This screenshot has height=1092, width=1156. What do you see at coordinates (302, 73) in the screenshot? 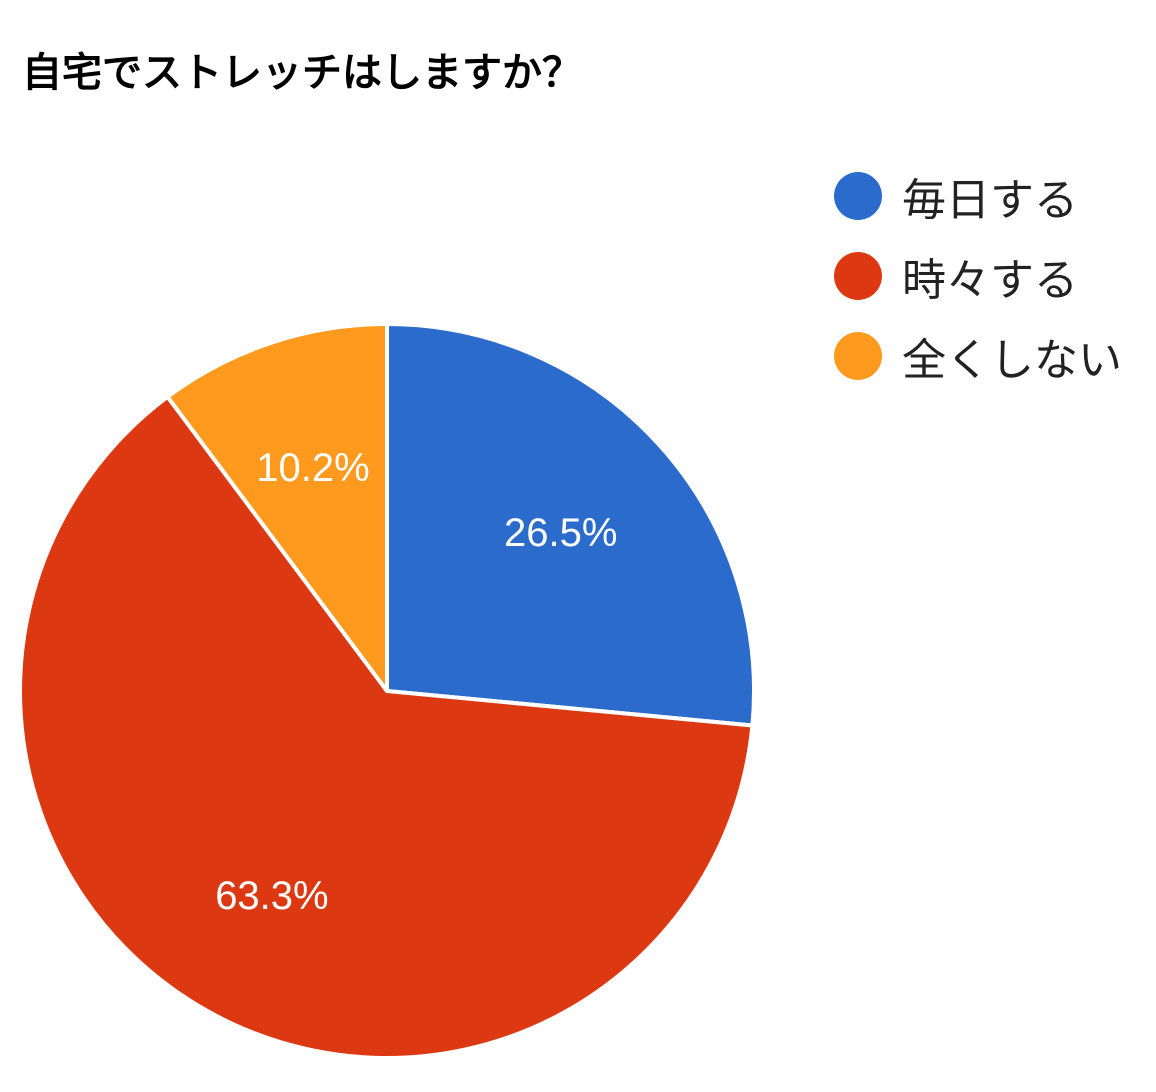
I see `chart-title: 自宅でストレッチはしますか？` at bounding box center [302, 73].